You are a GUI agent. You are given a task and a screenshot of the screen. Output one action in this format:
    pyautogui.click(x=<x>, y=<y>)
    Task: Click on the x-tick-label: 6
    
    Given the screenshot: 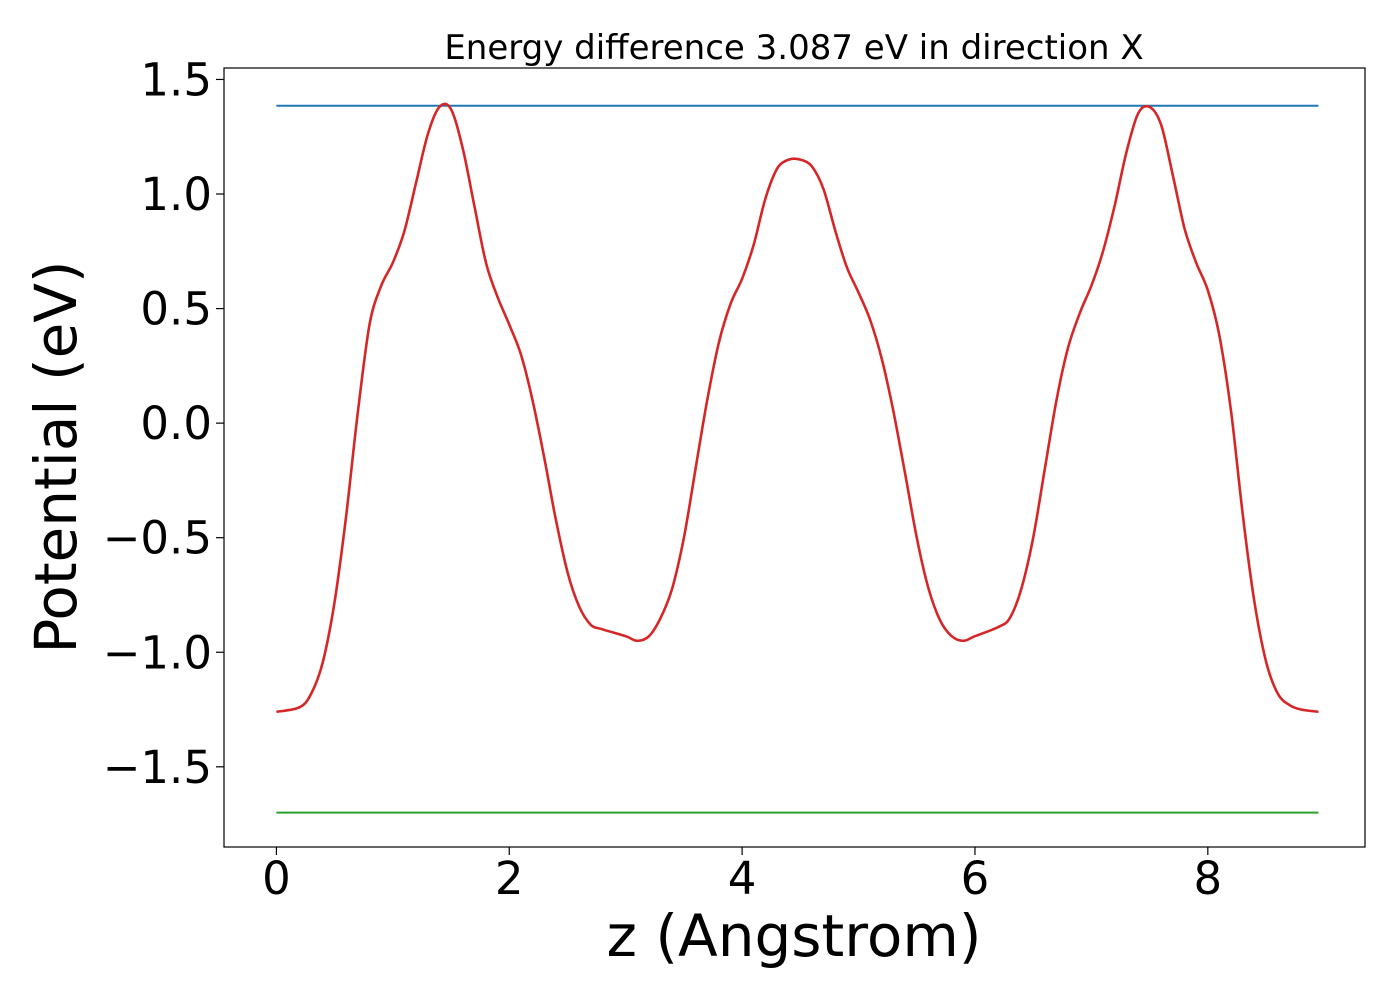 What is the action you would take?
    pyautogui.click(x=975, y=878)
    